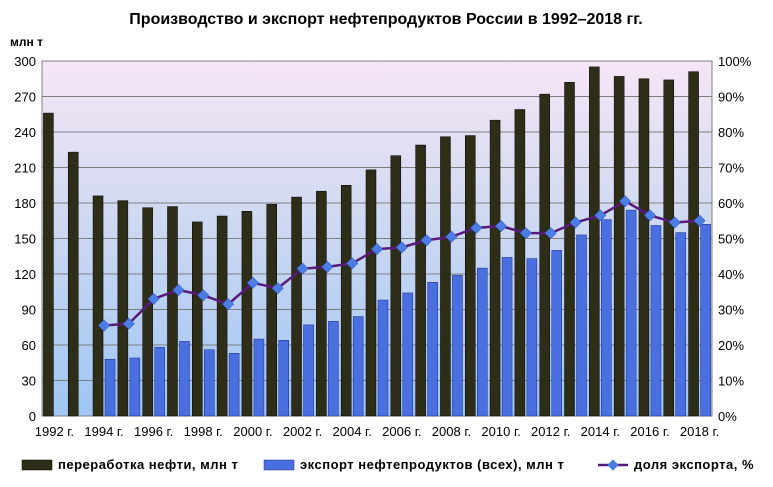 The image size is (773, 487). Describe the element at coordinates (25, 61) in the screenshot. I see `y-tick-label: 300` at that location.